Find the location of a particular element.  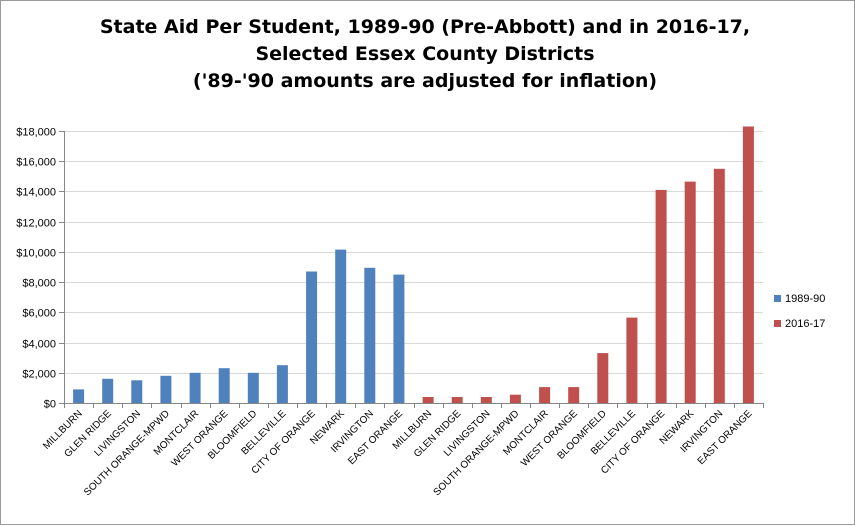

bar-2016-17-bloomfield is located at coordinates (603, 378).